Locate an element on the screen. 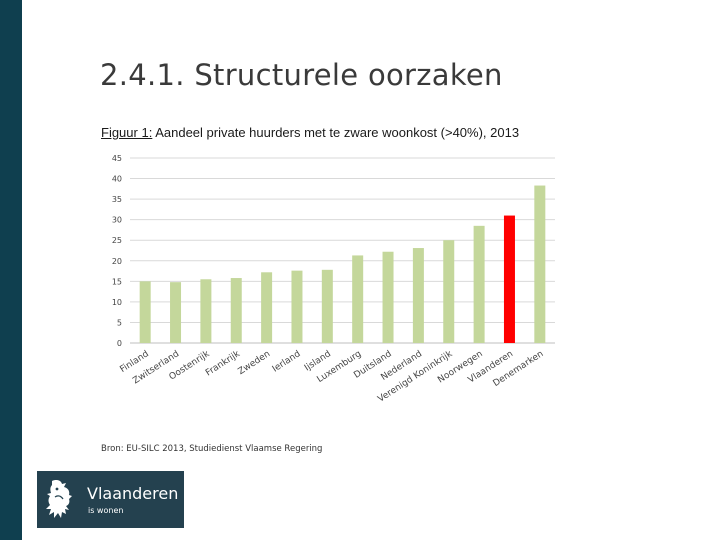 Image resolution: width=720 pixels, height=540 pixels. bar-denemarken is located at coordinates (540, 264).